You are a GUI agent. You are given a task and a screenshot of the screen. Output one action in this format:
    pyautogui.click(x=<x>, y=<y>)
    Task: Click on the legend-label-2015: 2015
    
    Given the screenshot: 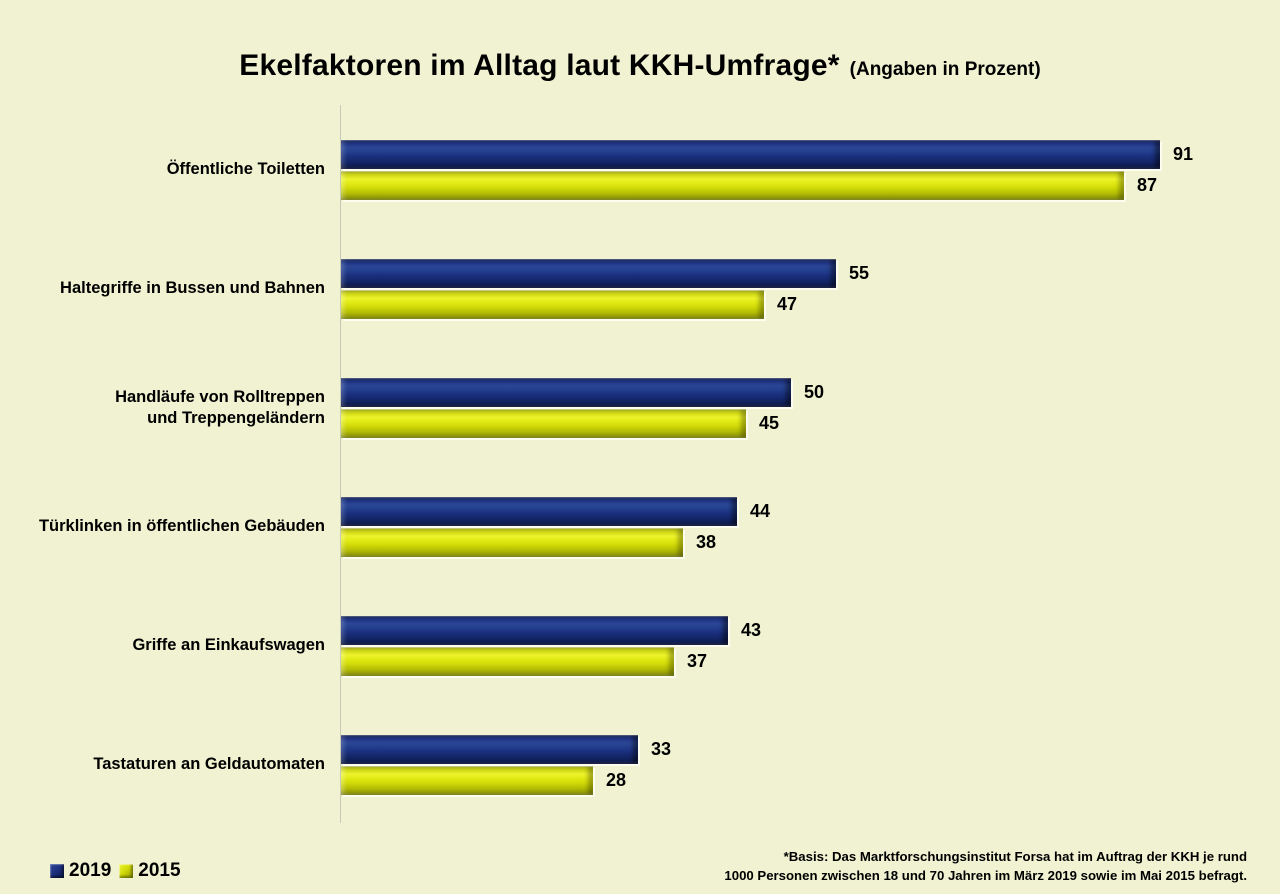 What is the action you would take?
    pyautogui.click(x=159, y=870)
    